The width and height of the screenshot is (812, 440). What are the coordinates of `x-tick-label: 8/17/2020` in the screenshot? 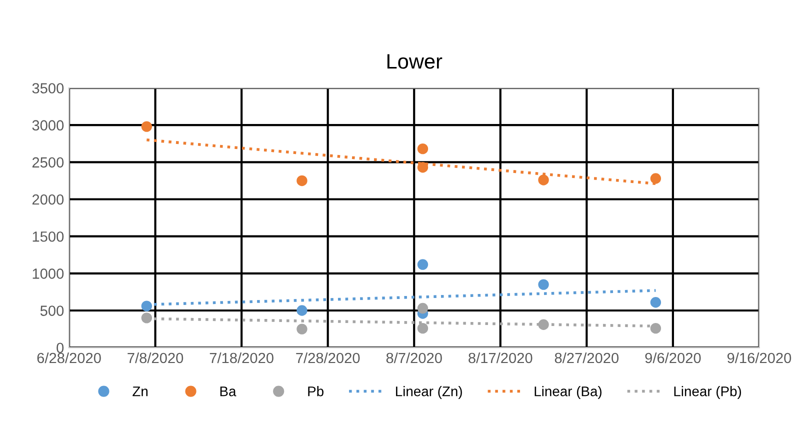 It's located at (500, 358).